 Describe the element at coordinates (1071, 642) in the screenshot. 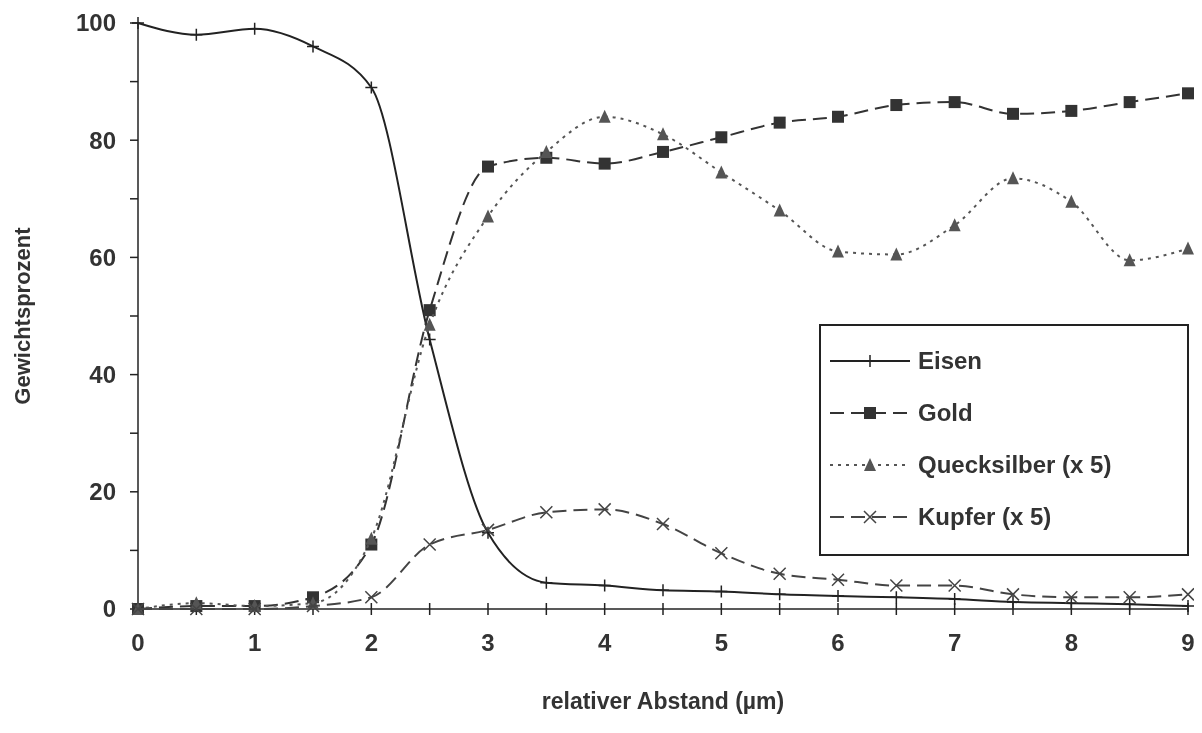

I see `x-tick-label: 8` at that location.